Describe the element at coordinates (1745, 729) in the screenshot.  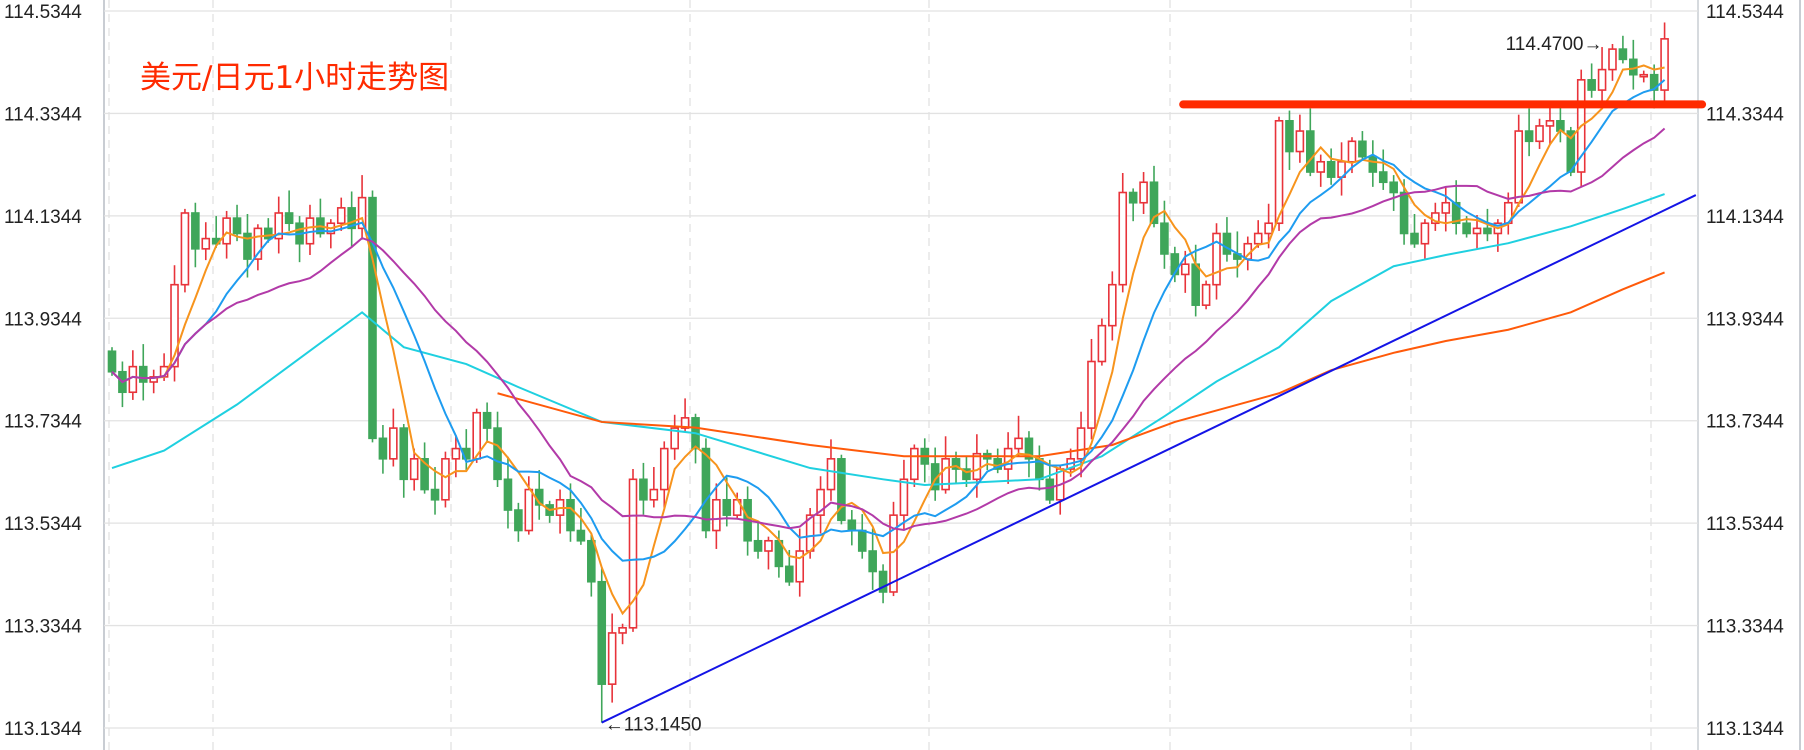
I see `y-tick-label-right: 113.1344` at that location.